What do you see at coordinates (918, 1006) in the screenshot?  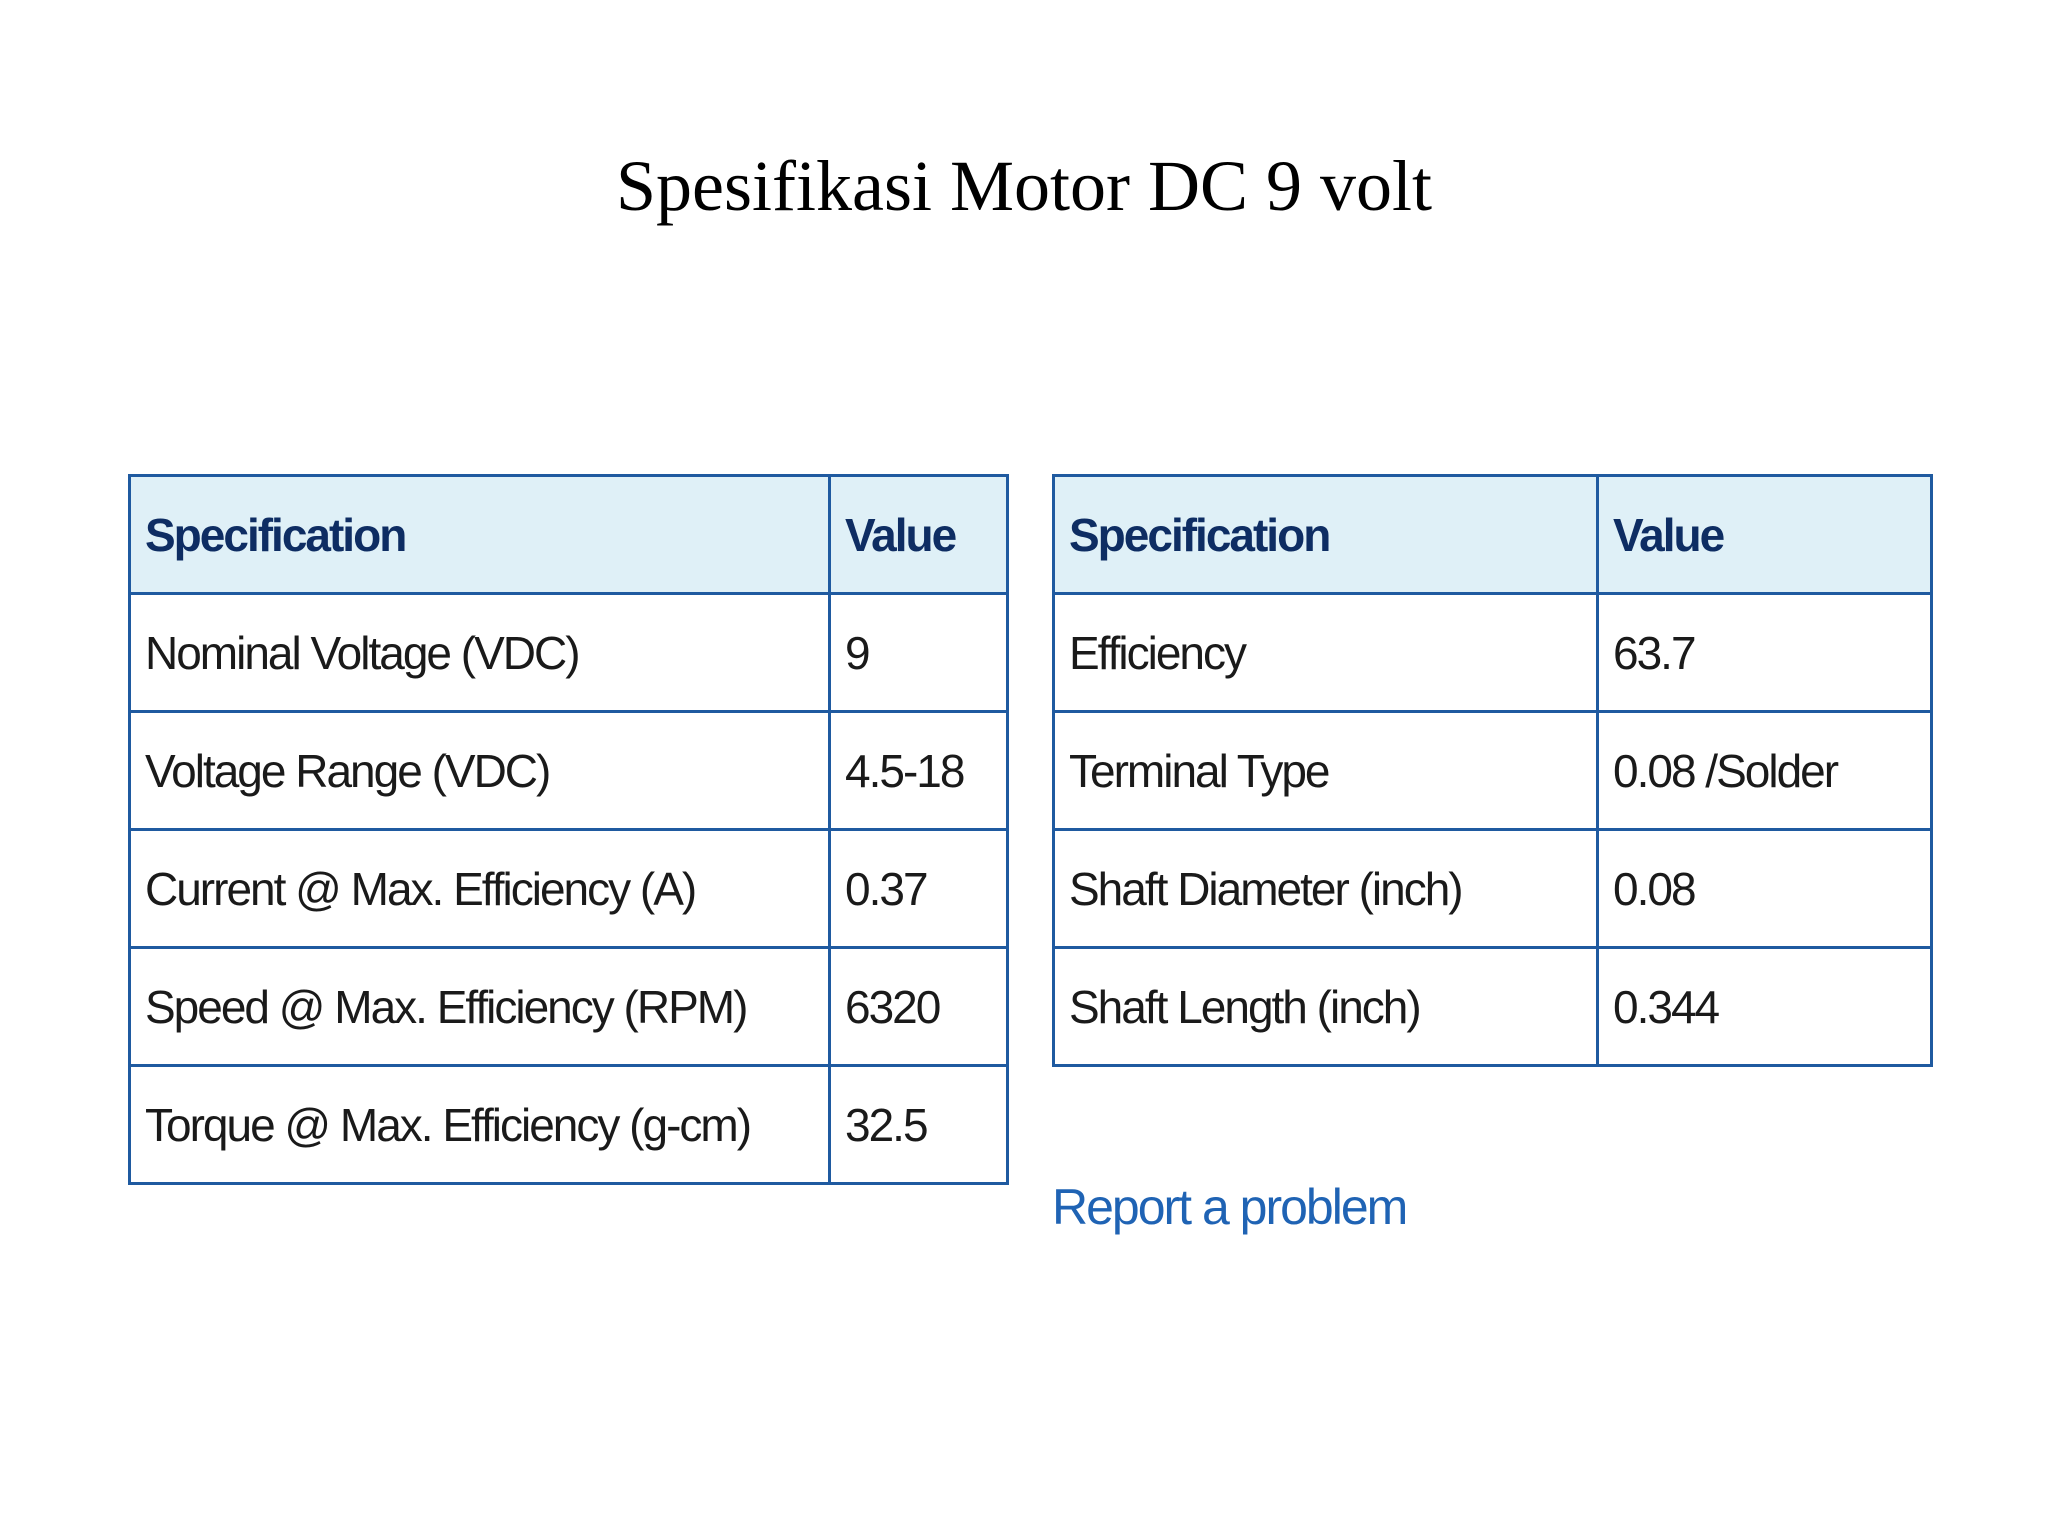 I see `spec-value-cell: 6320` at bounding box center [918, 1006].